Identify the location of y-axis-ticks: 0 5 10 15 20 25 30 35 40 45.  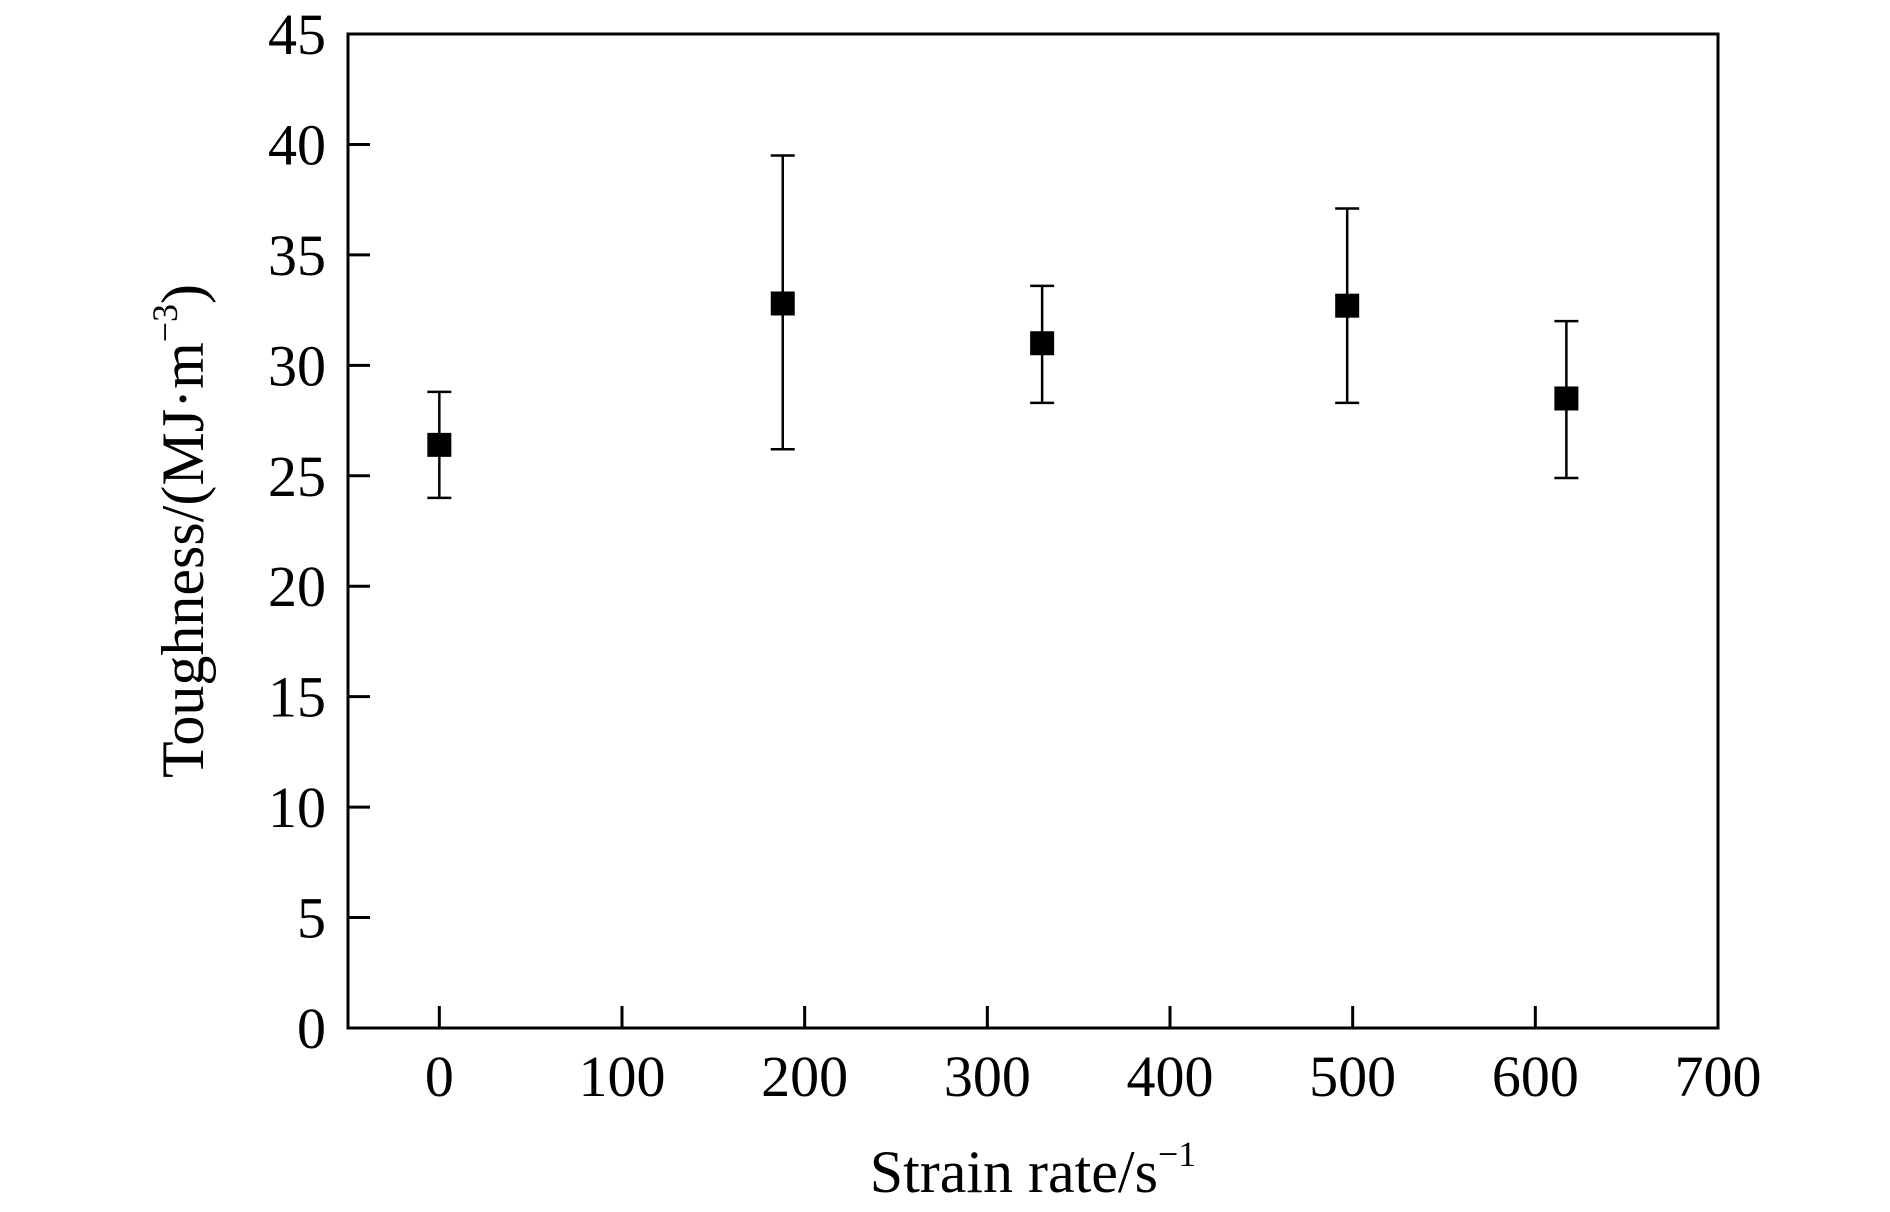
(319, 531).